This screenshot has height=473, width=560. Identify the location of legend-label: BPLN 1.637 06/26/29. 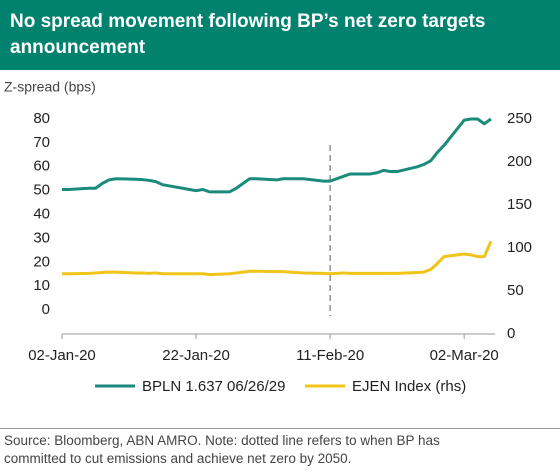
(213, 386).